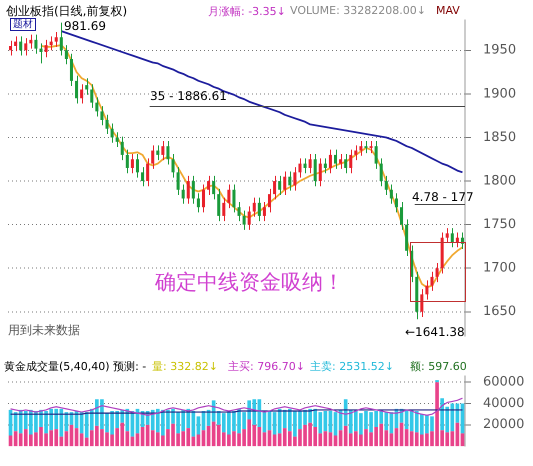 The image size is (533, 466). I want to click on y-tick-label: 20000, so click(503, 424).